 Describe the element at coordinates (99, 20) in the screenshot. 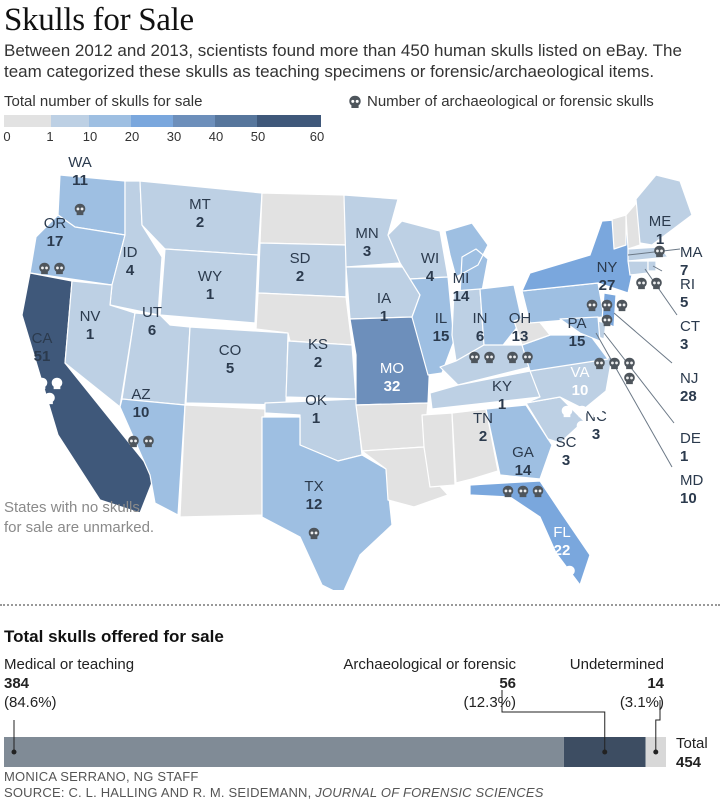

I see `page-title: Skulls for Sale` at that location.